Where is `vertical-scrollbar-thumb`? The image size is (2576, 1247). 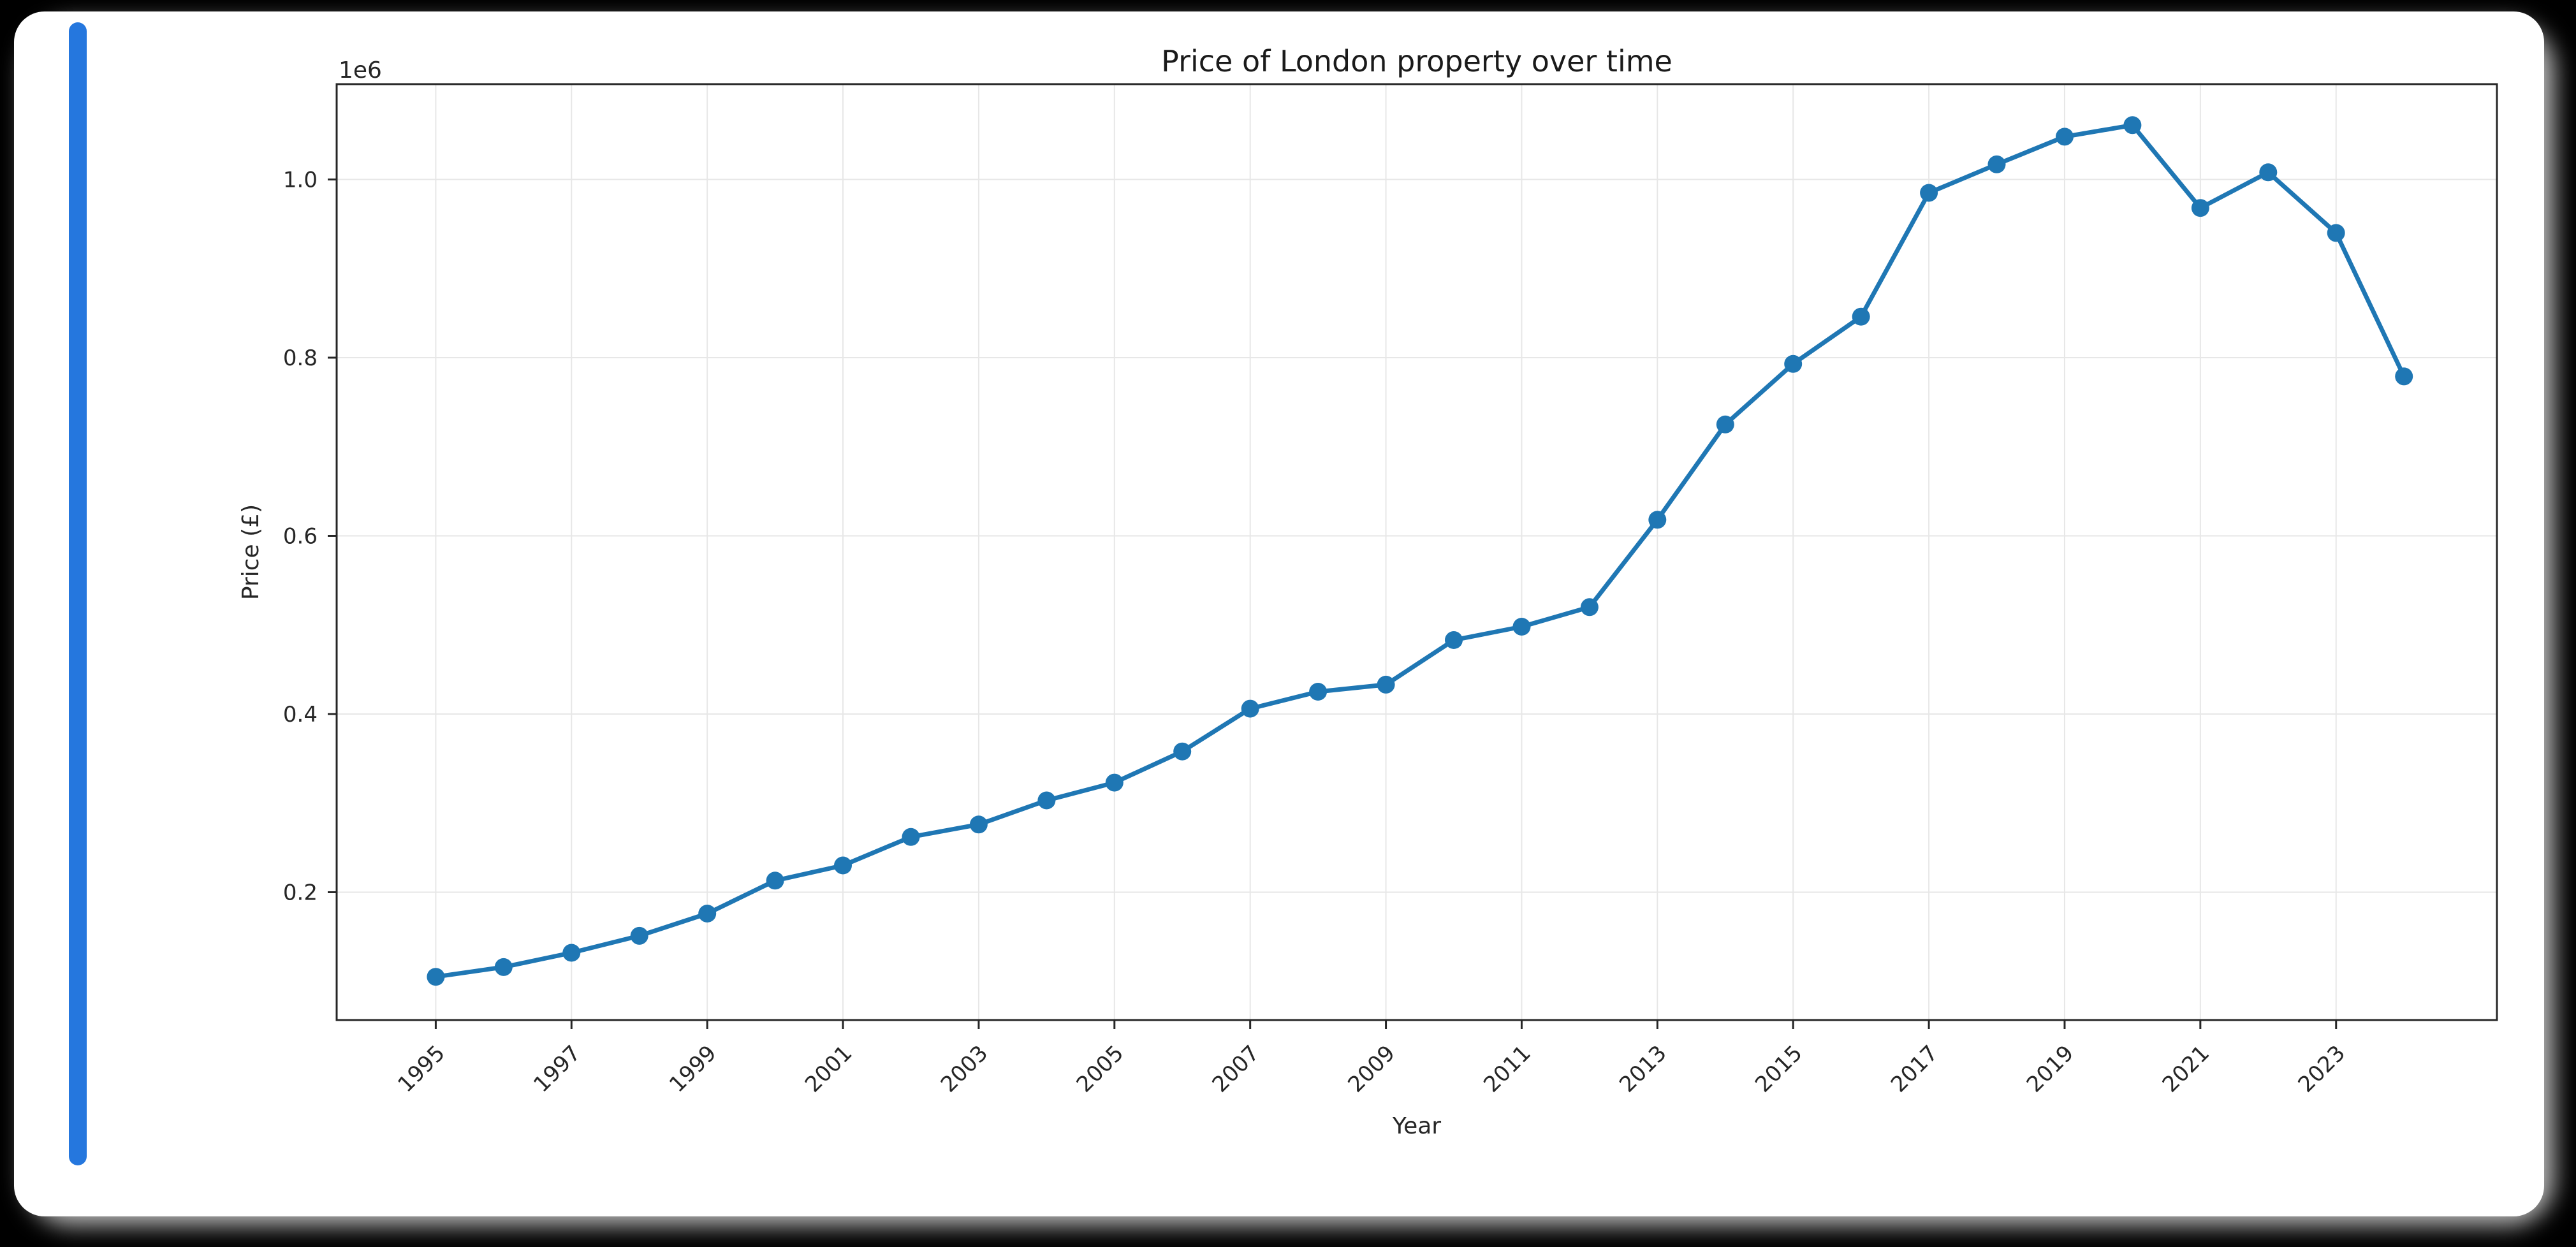 vertical-scrollbar-thumb is located at coordinates (78, 593).